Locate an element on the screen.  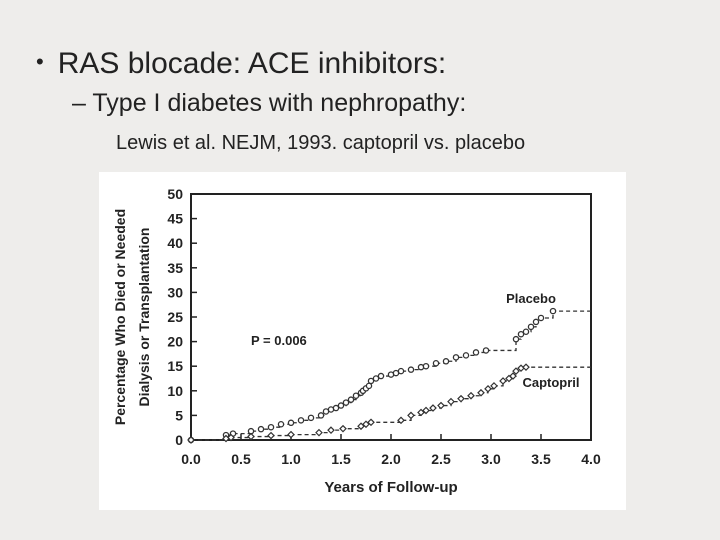
p-value-annotation: P = 0.006 is located at coordinates (279, 340).